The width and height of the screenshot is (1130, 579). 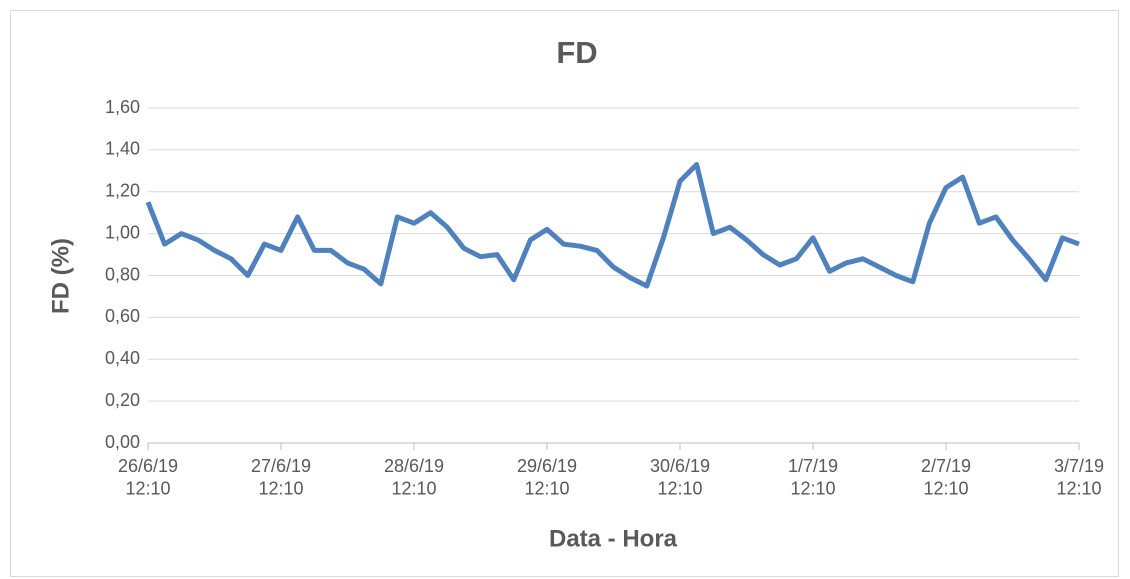 What do you see at coordinates (122, 191) in the screenshot?
I see `y-tick-label: 1,20` at bounding box center [122, 191].